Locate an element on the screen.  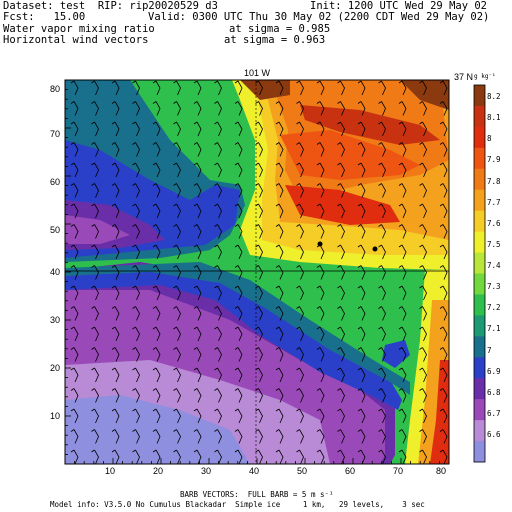
dataset-label: Dataset: test RIP: rip20020529 d3 is located at coordinates (110, 6).